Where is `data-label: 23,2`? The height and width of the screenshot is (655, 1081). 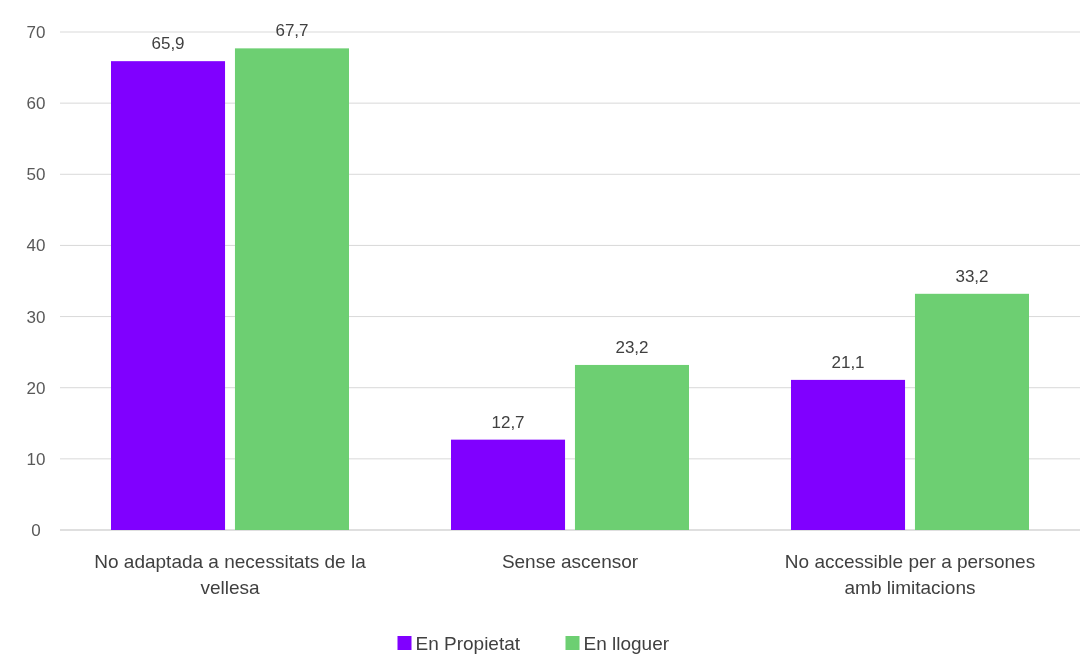
data-label: 23,2 is located at coordinates (632, 347).